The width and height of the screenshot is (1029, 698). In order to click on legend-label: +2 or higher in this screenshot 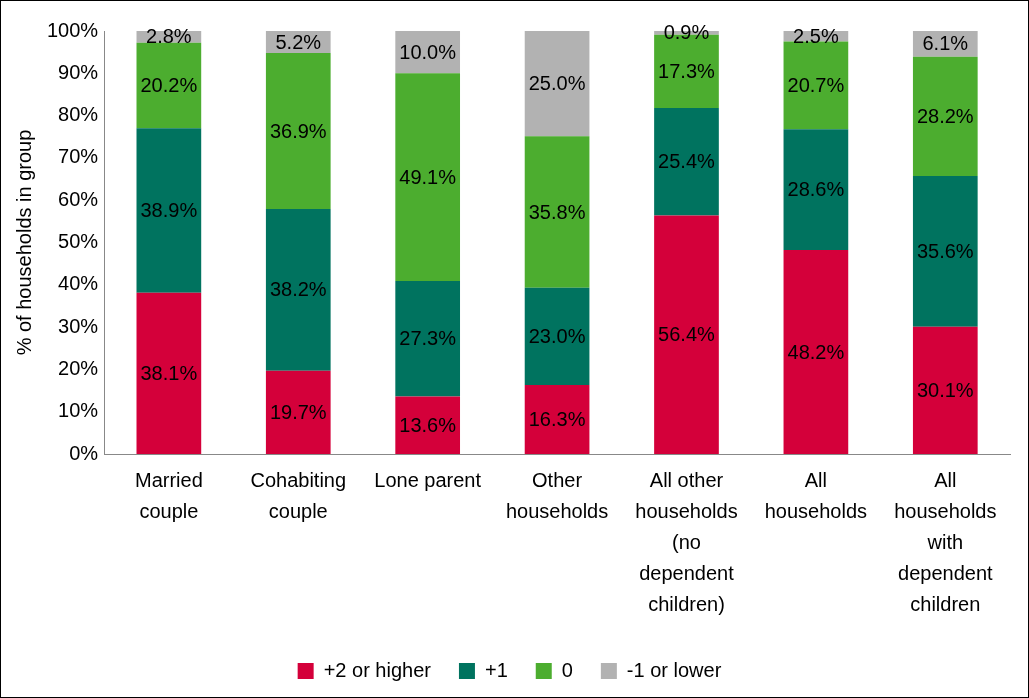, I will do `click(377, 669)`.